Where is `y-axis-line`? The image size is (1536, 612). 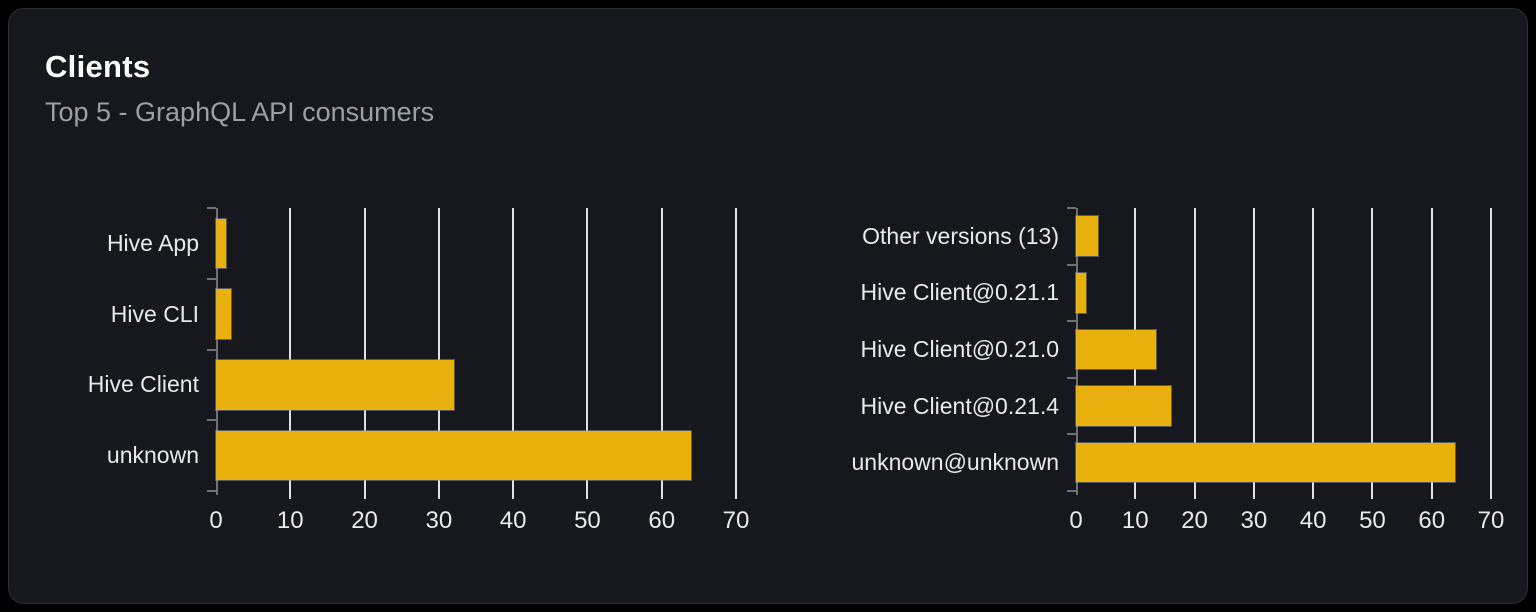
y-axis-line is located at coordinates (217, 351).